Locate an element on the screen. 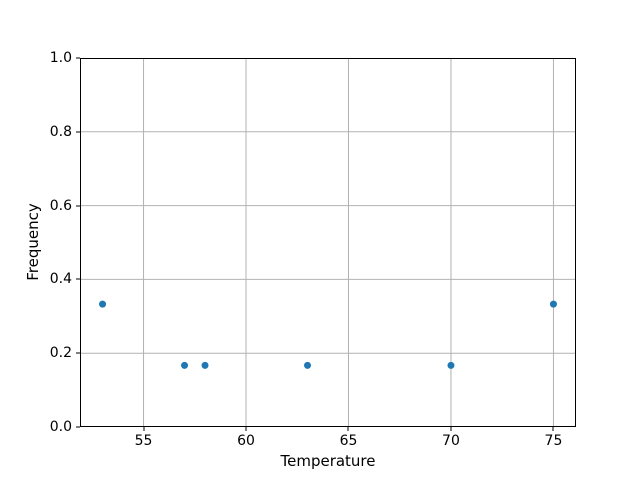 This screenshot has width=640, height=480. y-tick-label: 0.6 is located at coordinates (60, 205).